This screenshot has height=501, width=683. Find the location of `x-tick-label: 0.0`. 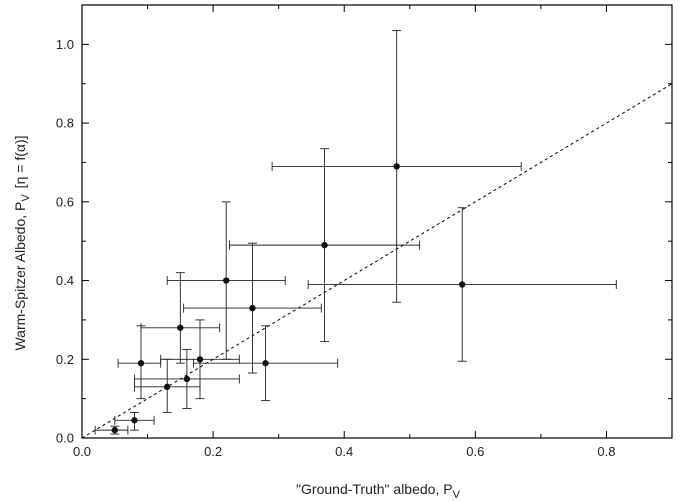

x-tick-label: 0.0 is located at coordinates (82, 451).